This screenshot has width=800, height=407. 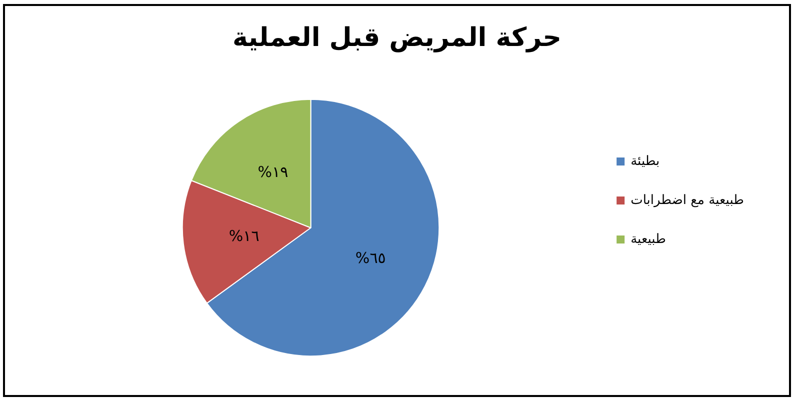 I want to click on legend-label: طبيعية, so click(x=648, y=239).